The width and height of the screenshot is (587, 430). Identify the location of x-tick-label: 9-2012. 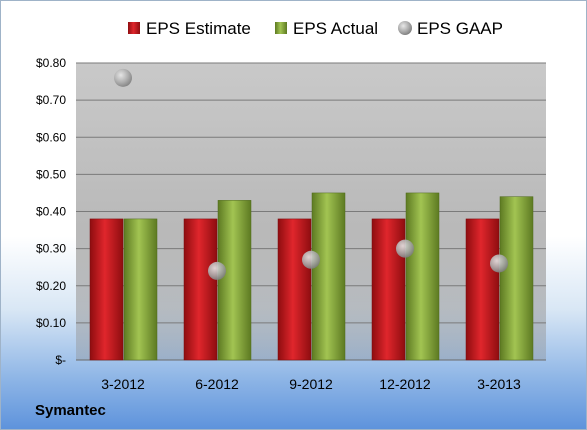
(311, 384).